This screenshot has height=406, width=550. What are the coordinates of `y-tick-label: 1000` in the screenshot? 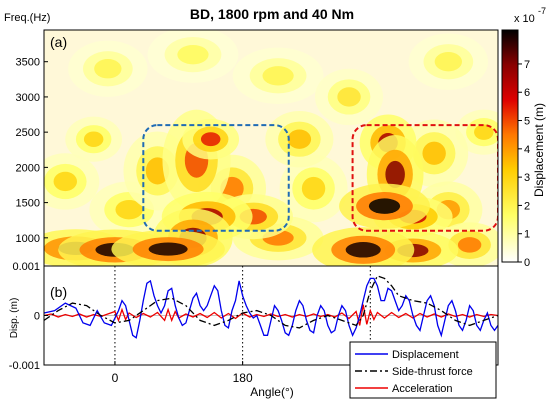 It's located at (28, 239).